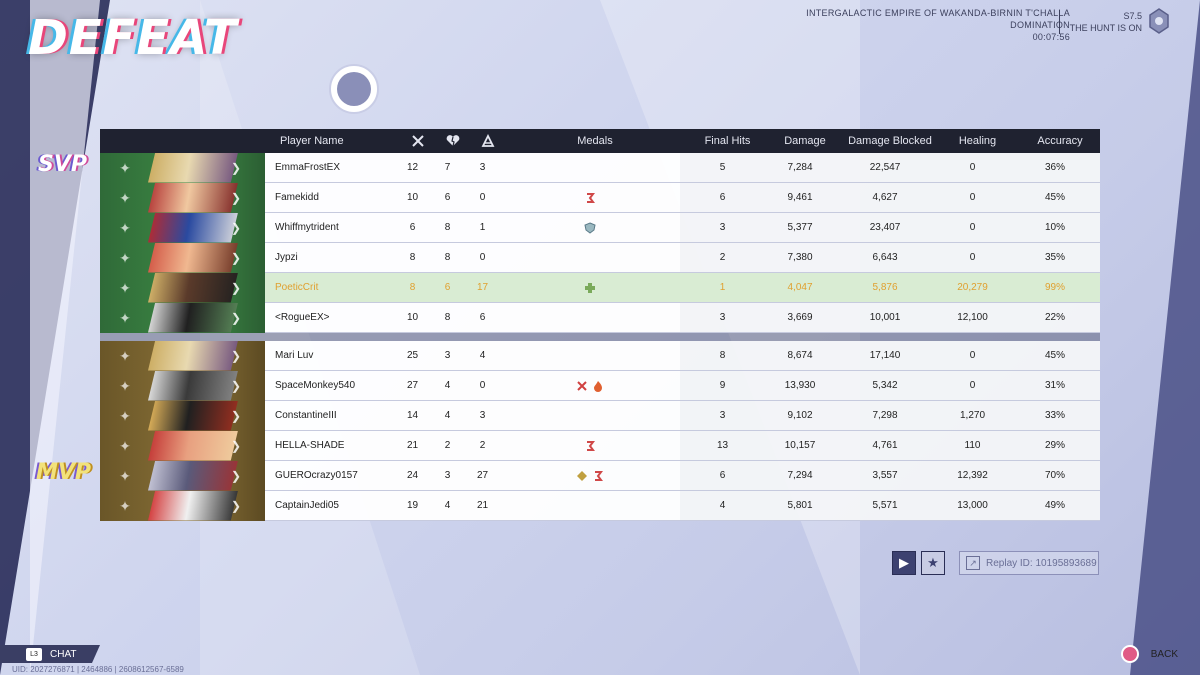 This screenshot has width=1200, height=675. What do you see at coordinates (582, 475) in the screenshot?
I see `assist-medal-icon` at bounding box center [582, 475].